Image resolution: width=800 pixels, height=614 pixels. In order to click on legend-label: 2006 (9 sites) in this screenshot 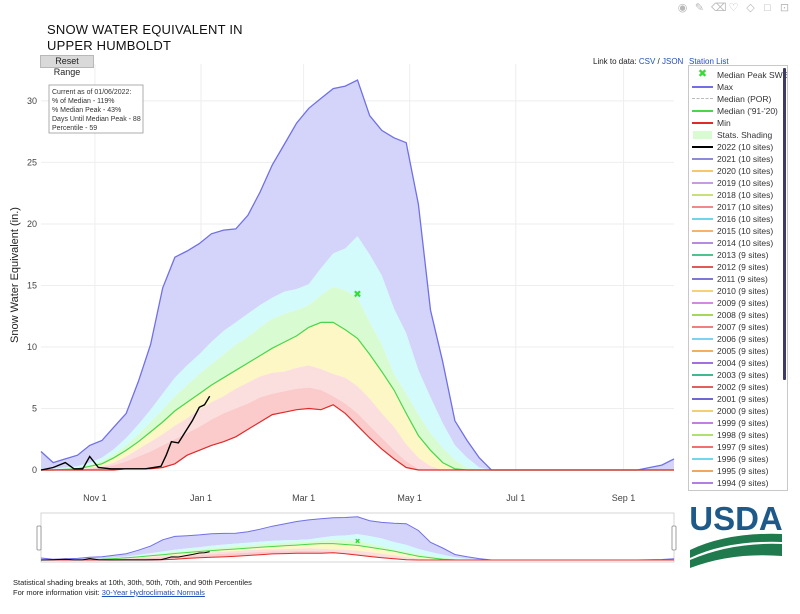, I will do `click(743, 339)`.